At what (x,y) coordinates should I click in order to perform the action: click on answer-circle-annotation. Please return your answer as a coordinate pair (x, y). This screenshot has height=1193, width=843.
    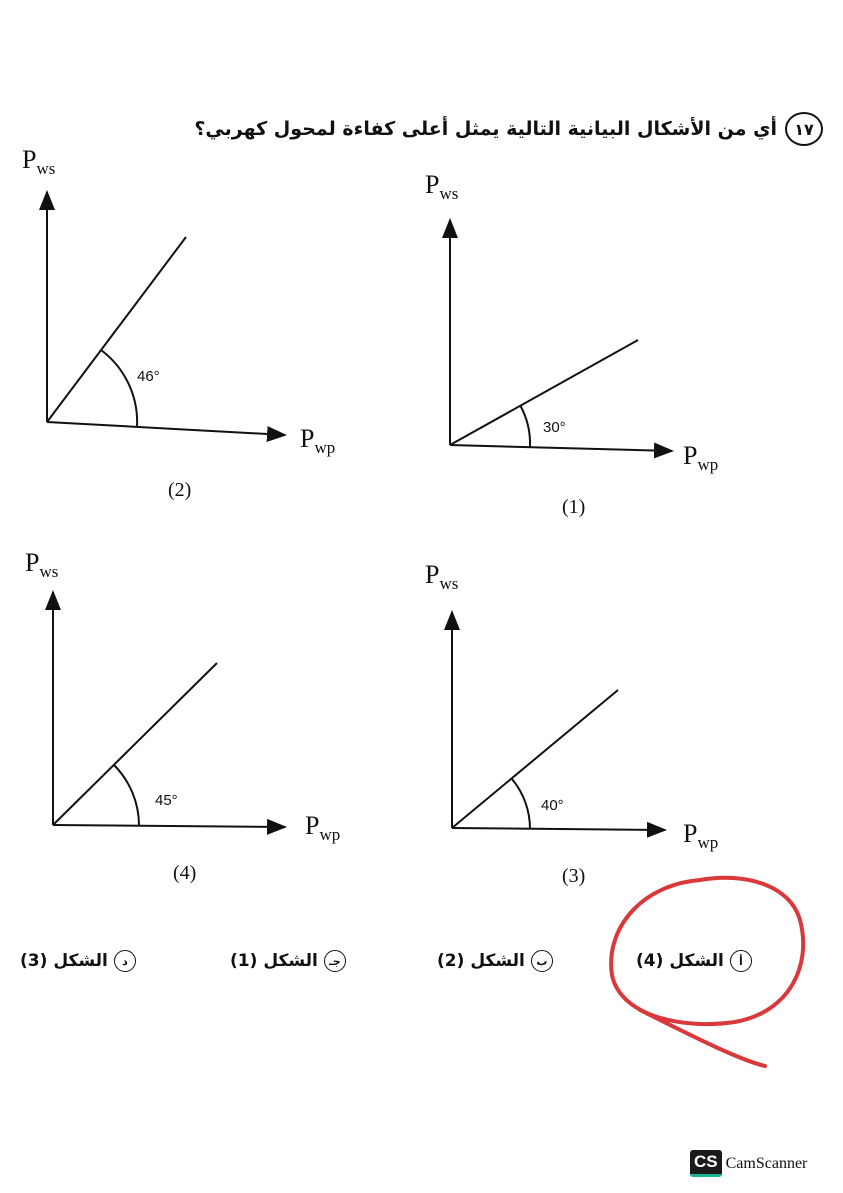
    Looking at the image, I should click on (707, 971).